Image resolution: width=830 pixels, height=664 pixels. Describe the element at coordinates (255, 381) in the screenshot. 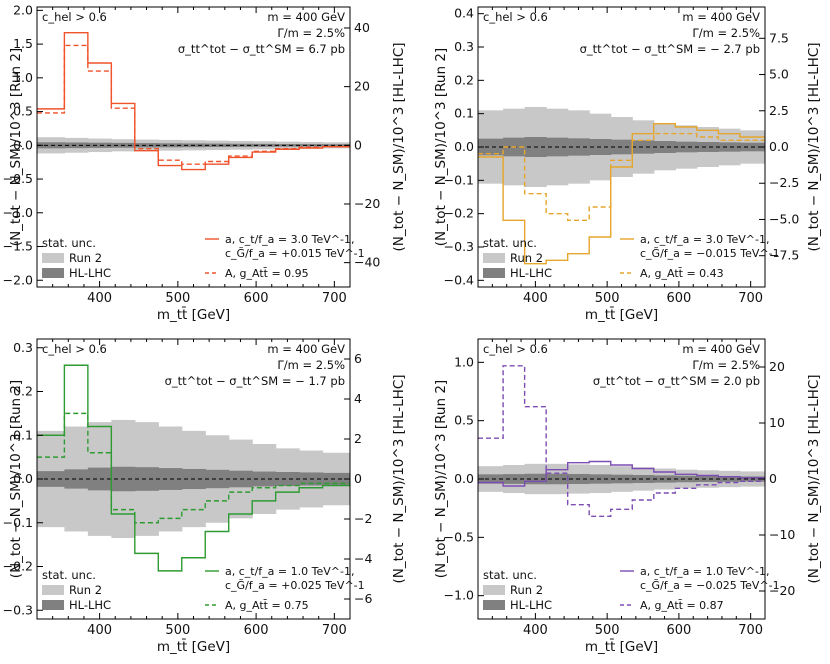

I see `info-line: σ_tt^tot − σ_tt^SM = − 1.7 pb` at that location.